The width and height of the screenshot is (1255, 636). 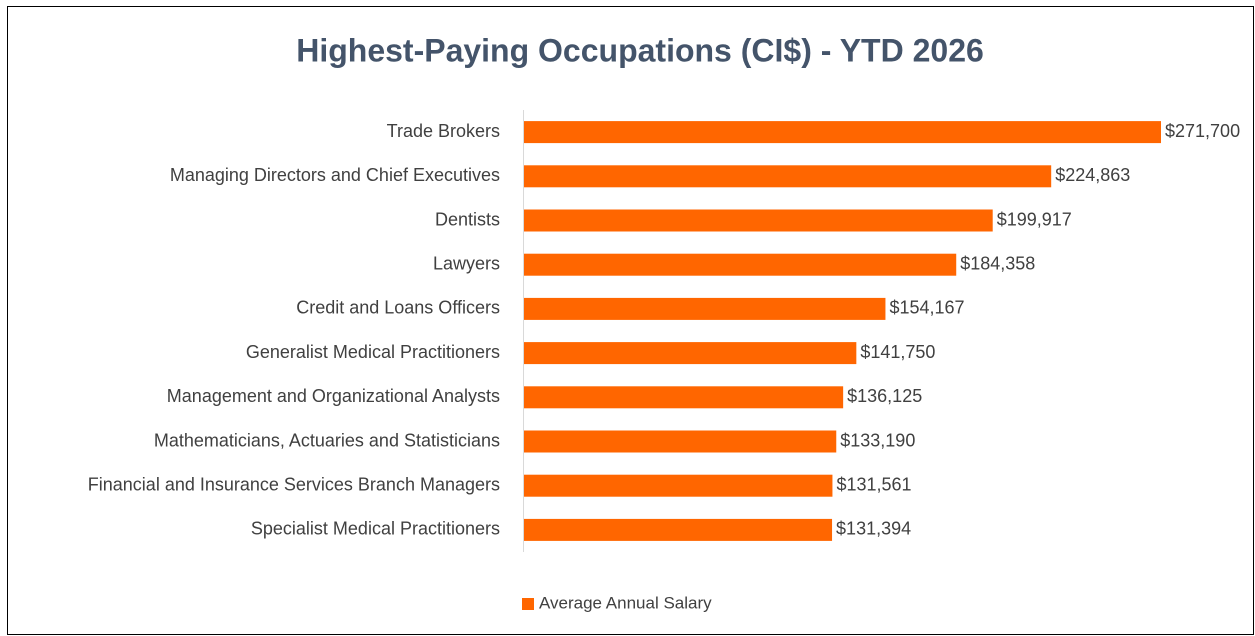 What do you see at coordinates (873, 529) in the screenshot?
I see `data-label: $131,394` at bounding box center [873, 529].